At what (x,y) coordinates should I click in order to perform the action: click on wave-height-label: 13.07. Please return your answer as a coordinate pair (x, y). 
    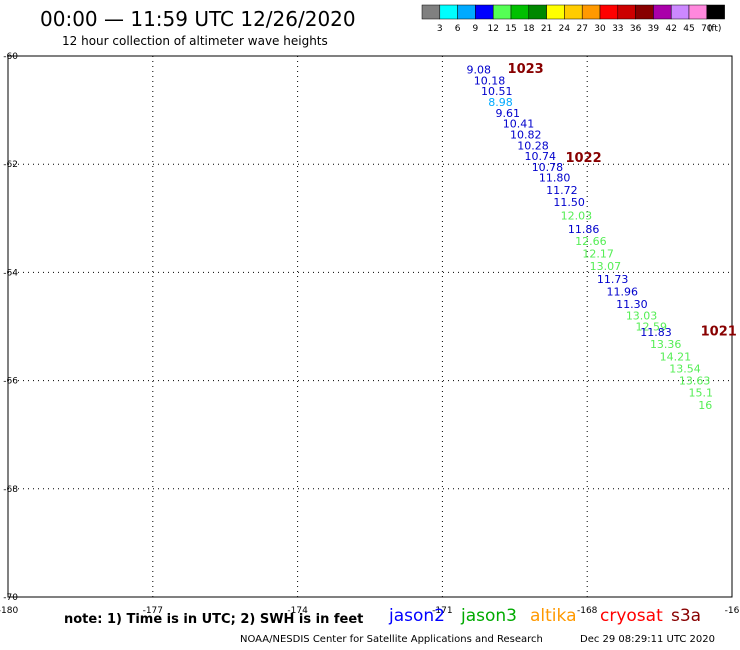
    Looking at the image, I should click on (606, 266).